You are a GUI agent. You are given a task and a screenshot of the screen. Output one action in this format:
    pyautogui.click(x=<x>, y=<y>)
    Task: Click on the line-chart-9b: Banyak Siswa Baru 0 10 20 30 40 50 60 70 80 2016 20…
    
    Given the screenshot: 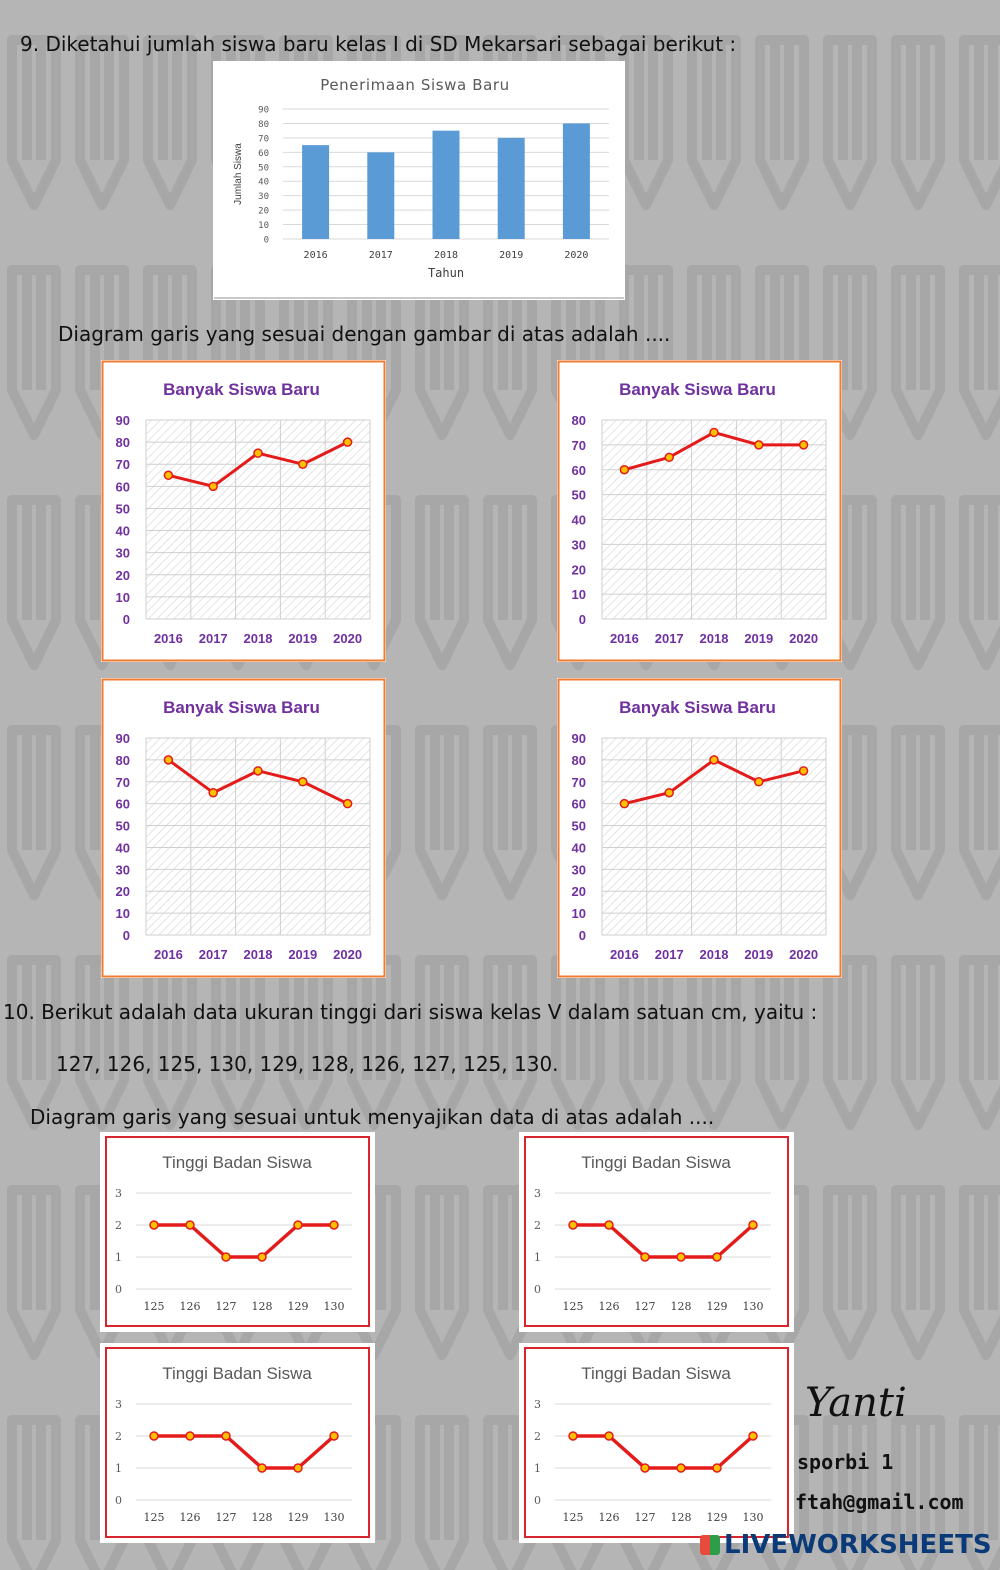 What is the action you would take?
    pyautogui.click(x=699, y=511)
    